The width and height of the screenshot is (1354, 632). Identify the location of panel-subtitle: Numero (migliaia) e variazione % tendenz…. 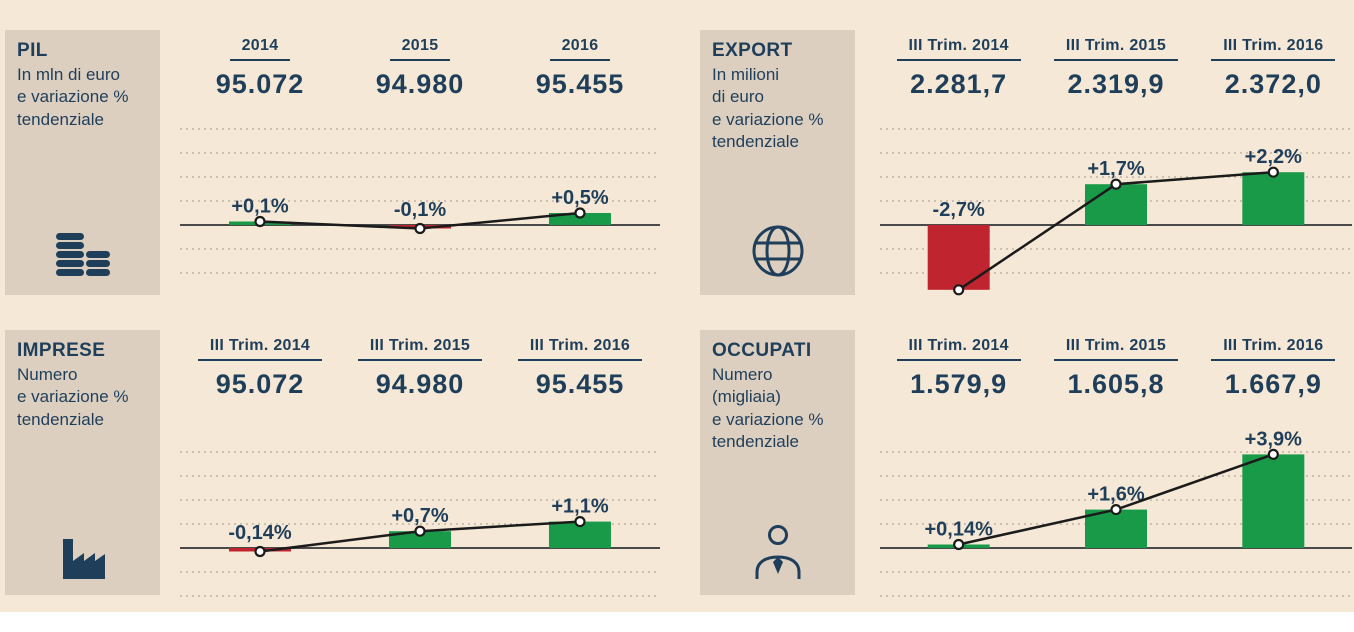
(768, 408).